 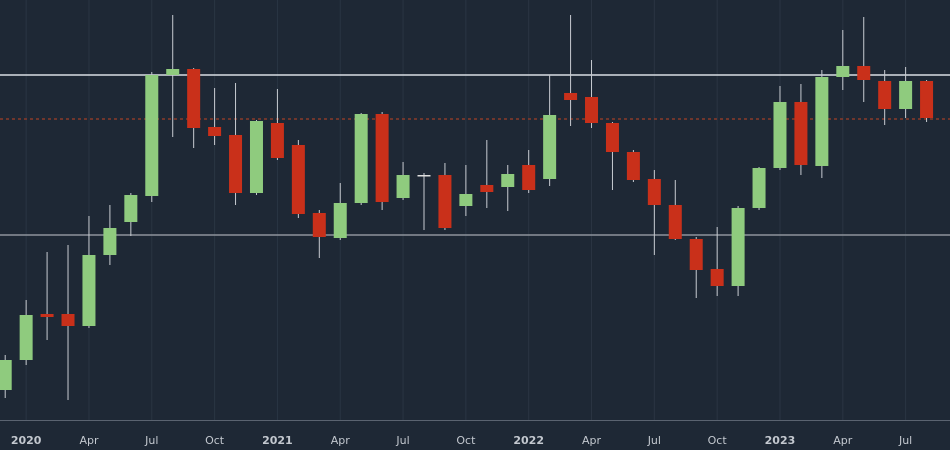 I want to click on x-tick-label: 2020, so click(x=26, y=440).